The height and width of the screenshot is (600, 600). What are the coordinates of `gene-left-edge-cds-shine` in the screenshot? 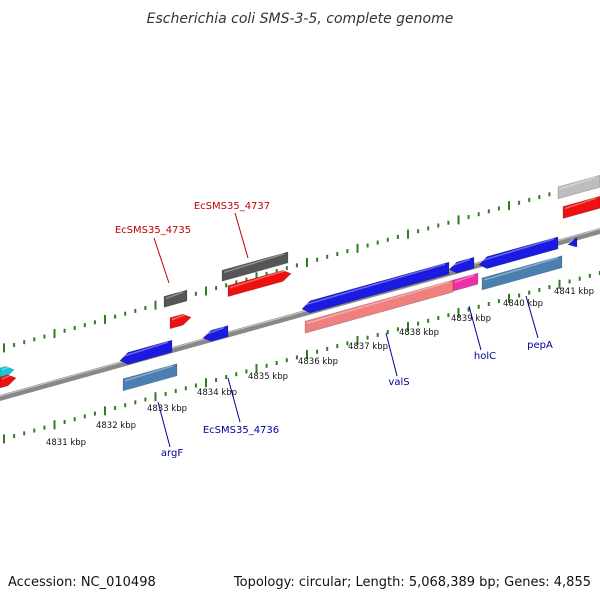 It's located at (7, 376).